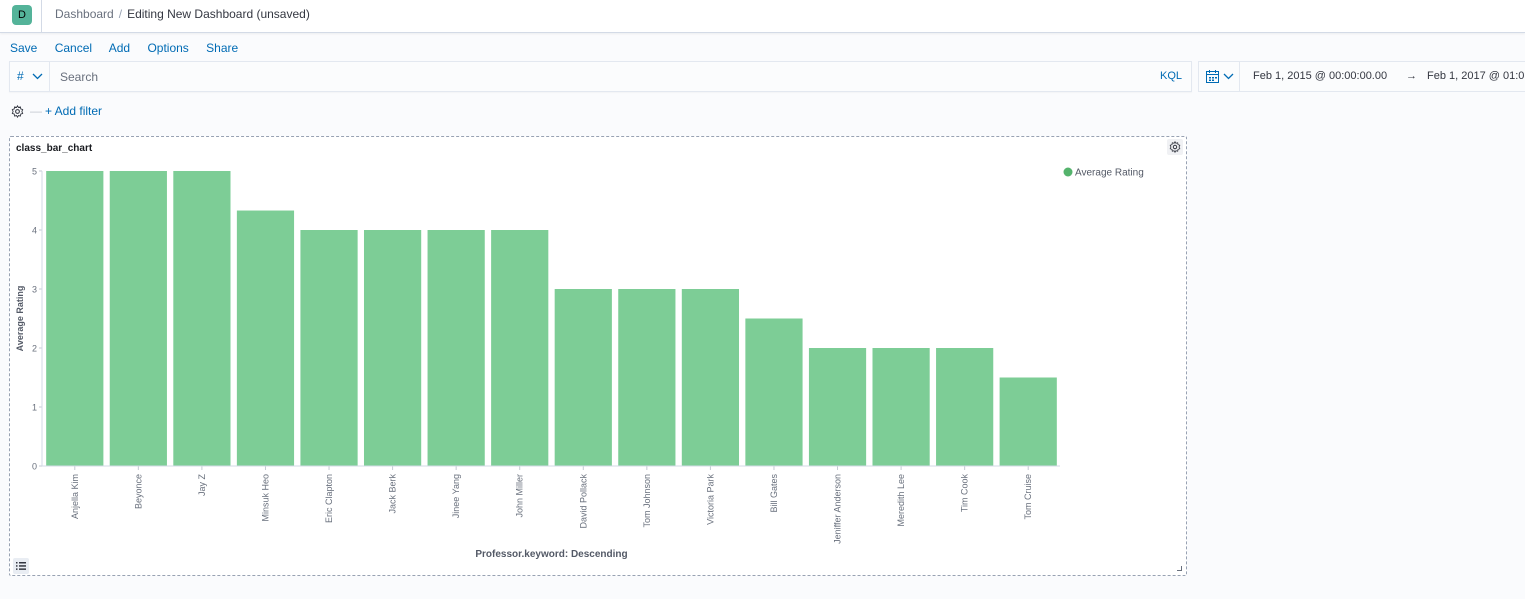  I want to click on search-input, so click(596, 76).